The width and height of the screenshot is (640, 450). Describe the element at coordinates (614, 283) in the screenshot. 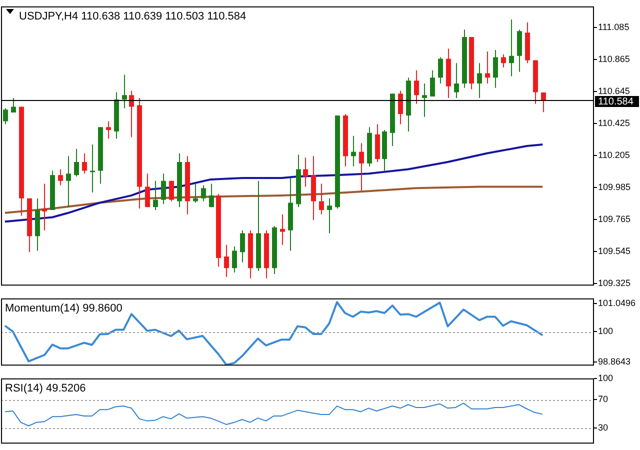

I see `y-tick-label: 109.325` at that location.